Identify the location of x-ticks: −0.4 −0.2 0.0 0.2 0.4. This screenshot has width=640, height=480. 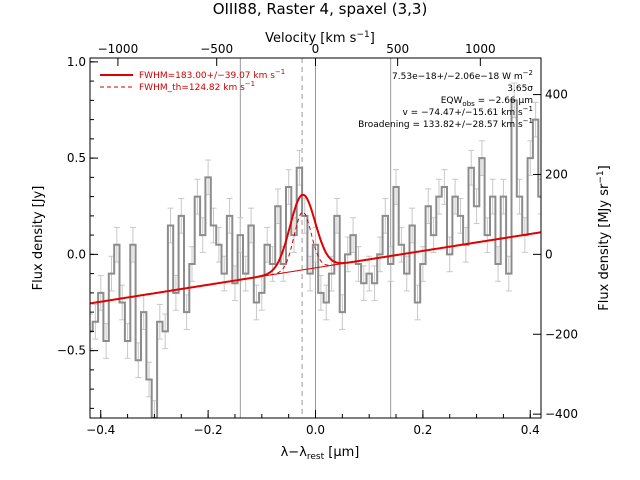
(313, 423).